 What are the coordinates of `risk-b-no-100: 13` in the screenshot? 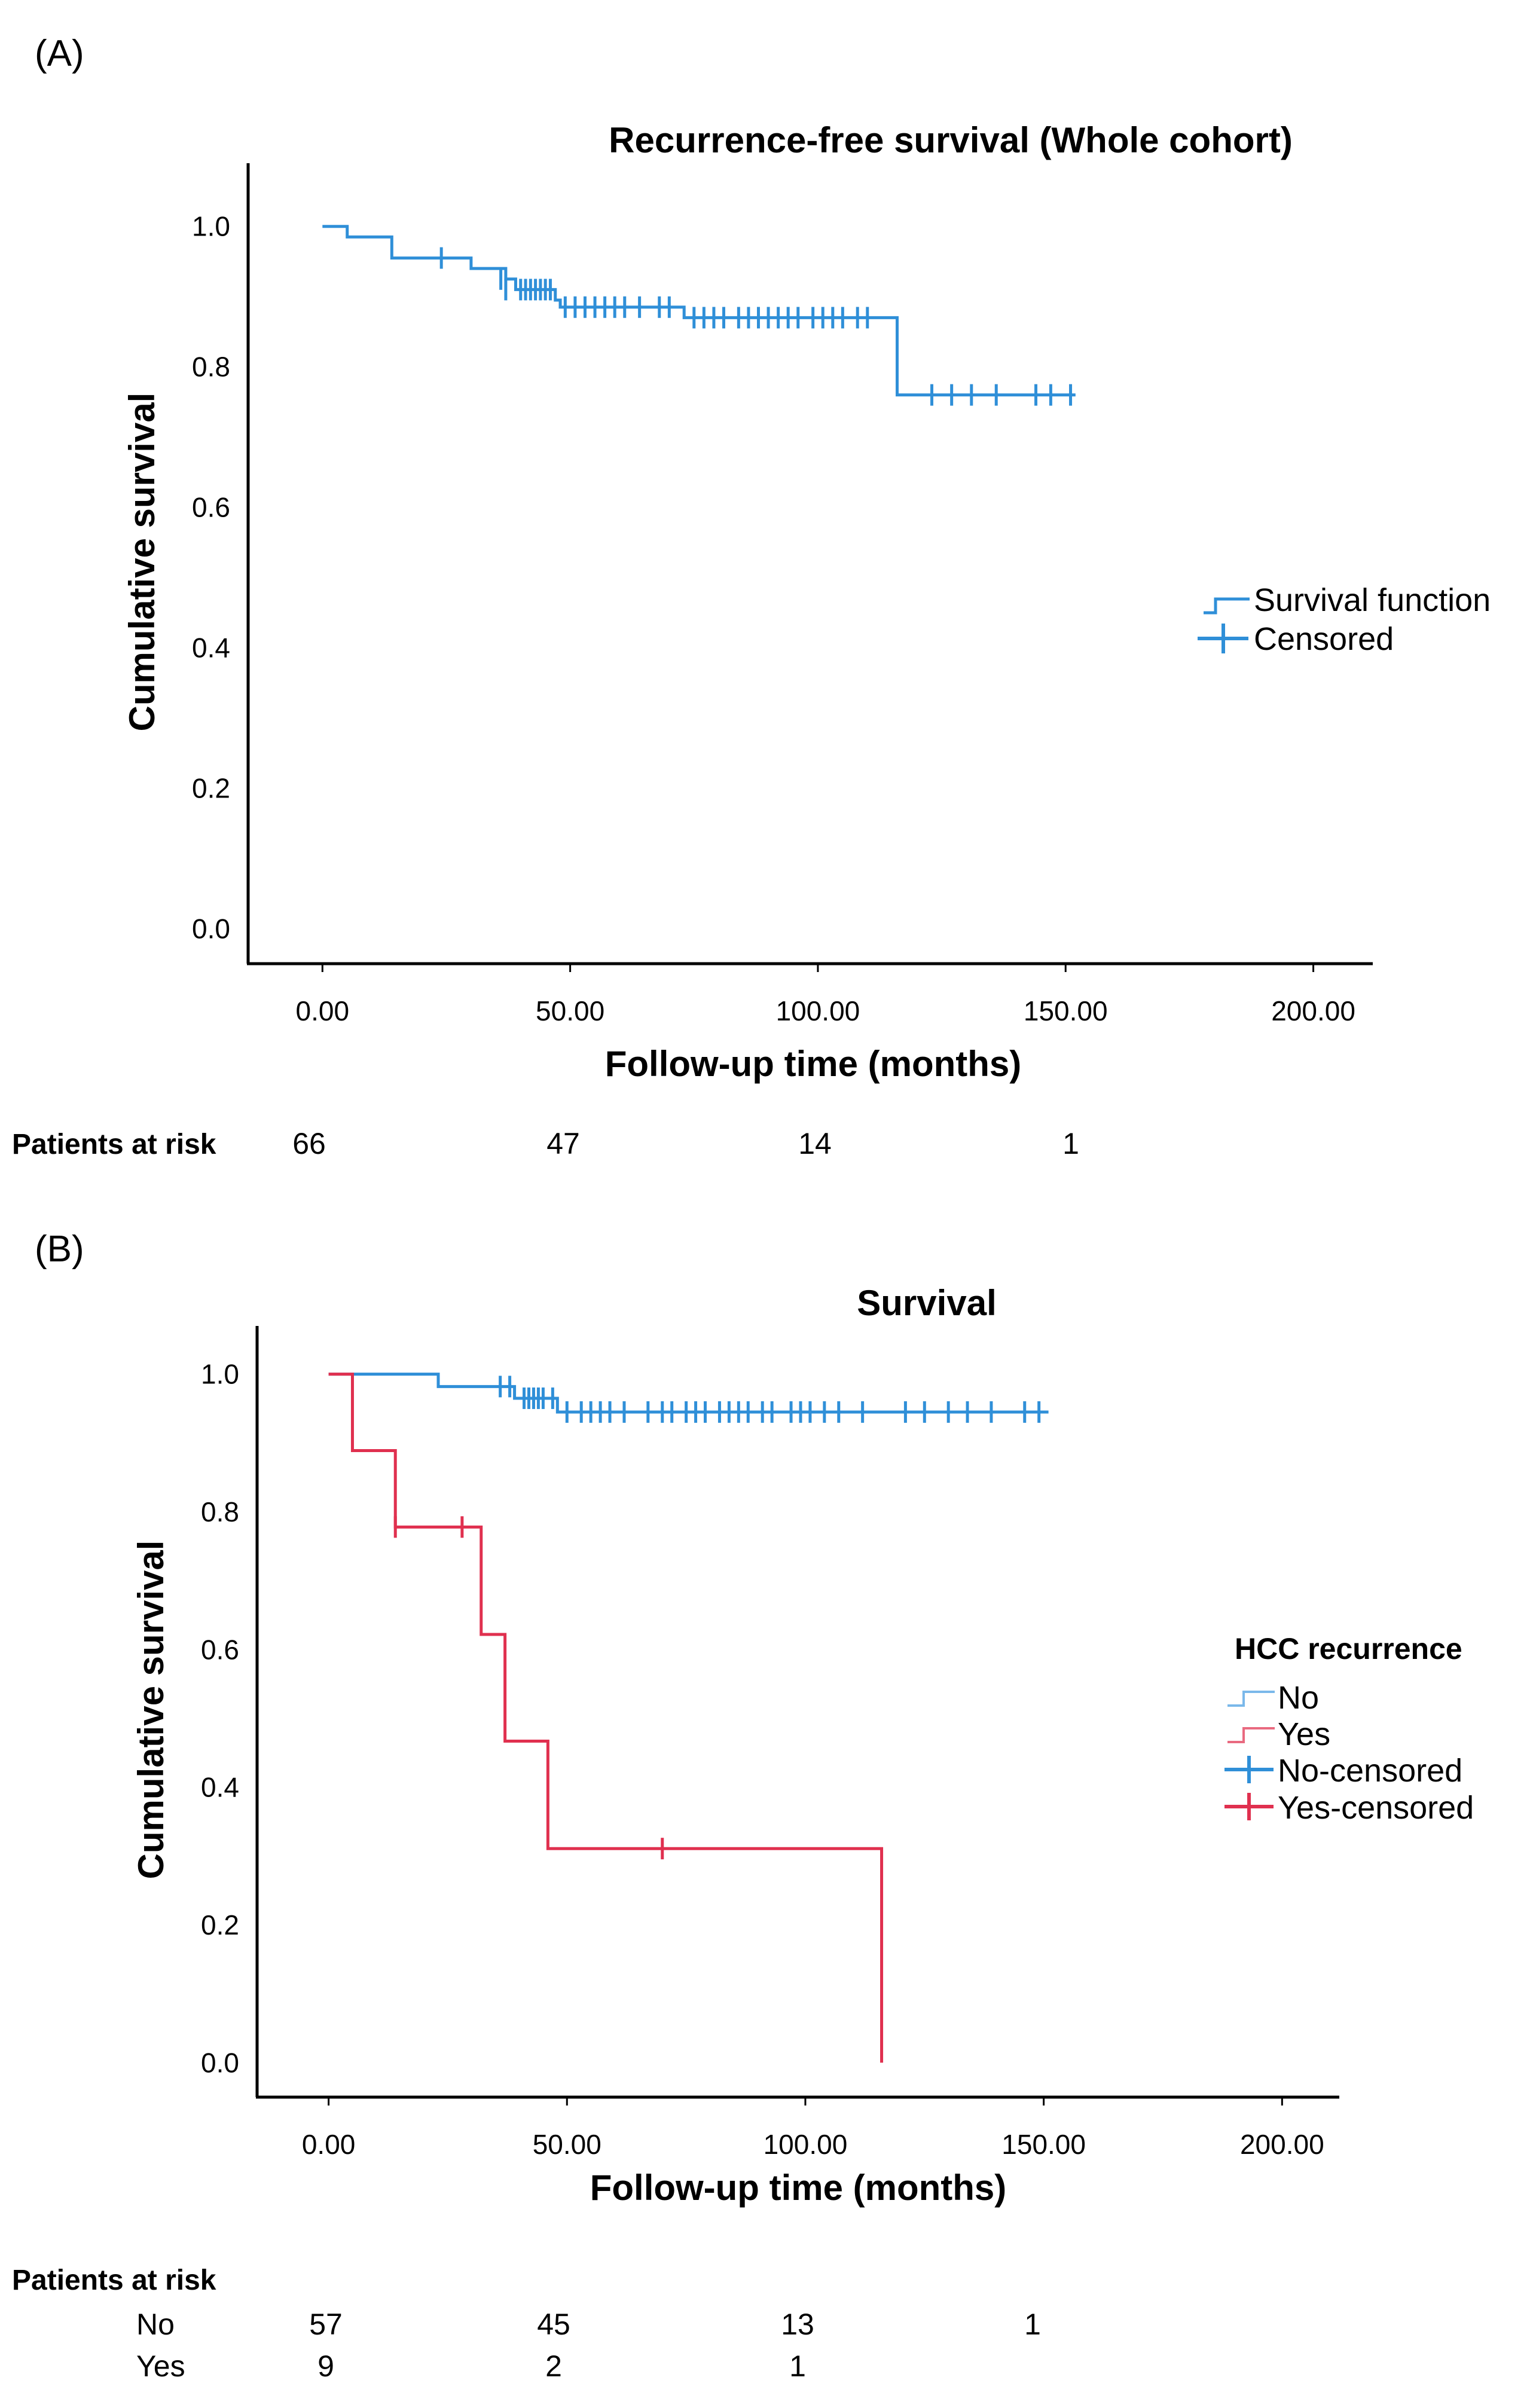 It's located at (797, 2324).